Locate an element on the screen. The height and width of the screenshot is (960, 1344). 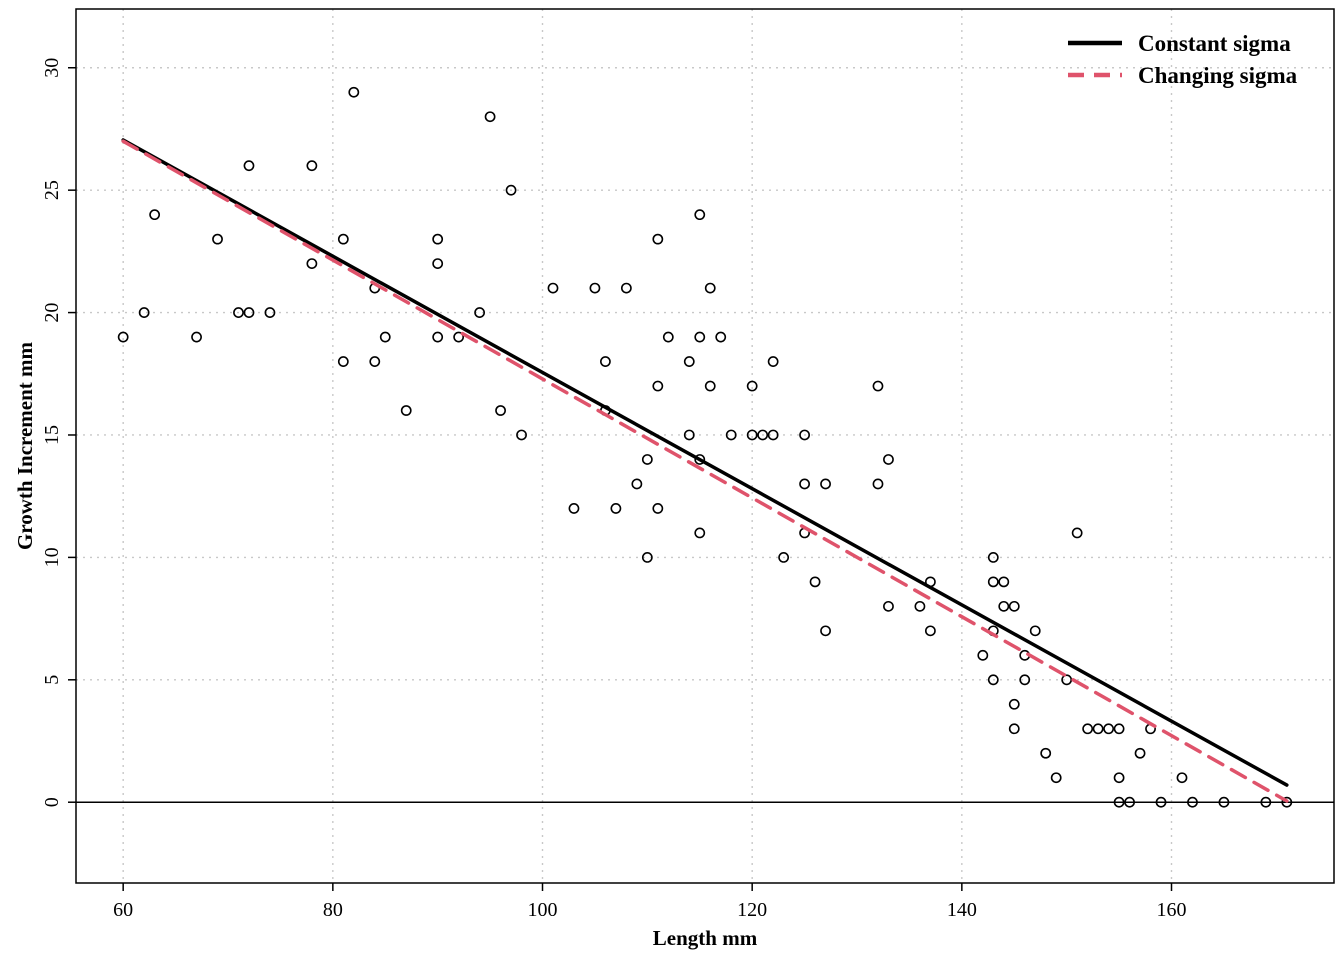
x-tick-label: 100 is located at coordinates (543, 910).